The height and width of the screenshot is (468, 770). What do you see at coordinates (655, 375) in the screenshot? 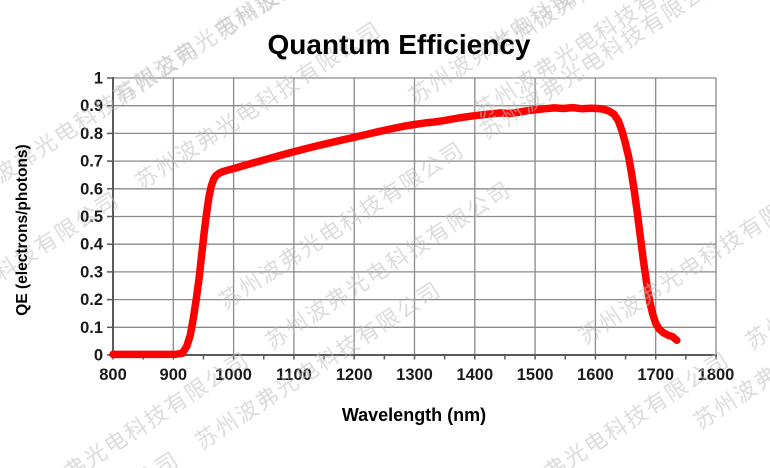
I see `x-tick-label: 1700` at bounding box center [655, 375].